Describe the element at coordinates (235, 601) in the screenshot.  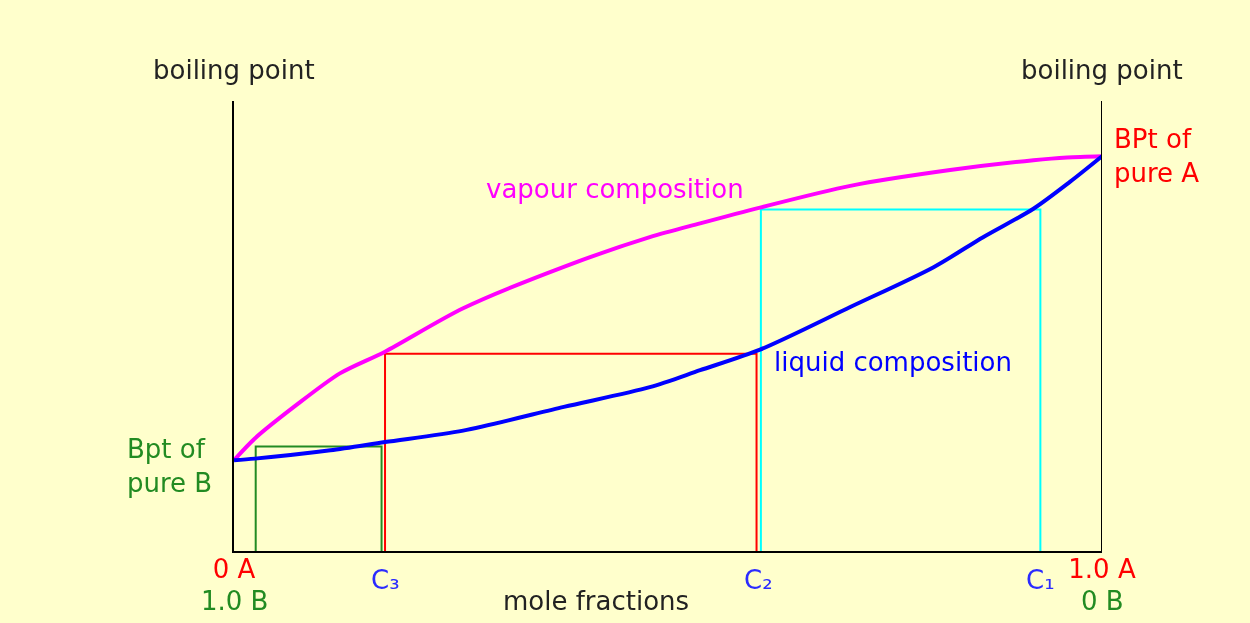
I see `x2-tick-label: 1.0 B` at that location.